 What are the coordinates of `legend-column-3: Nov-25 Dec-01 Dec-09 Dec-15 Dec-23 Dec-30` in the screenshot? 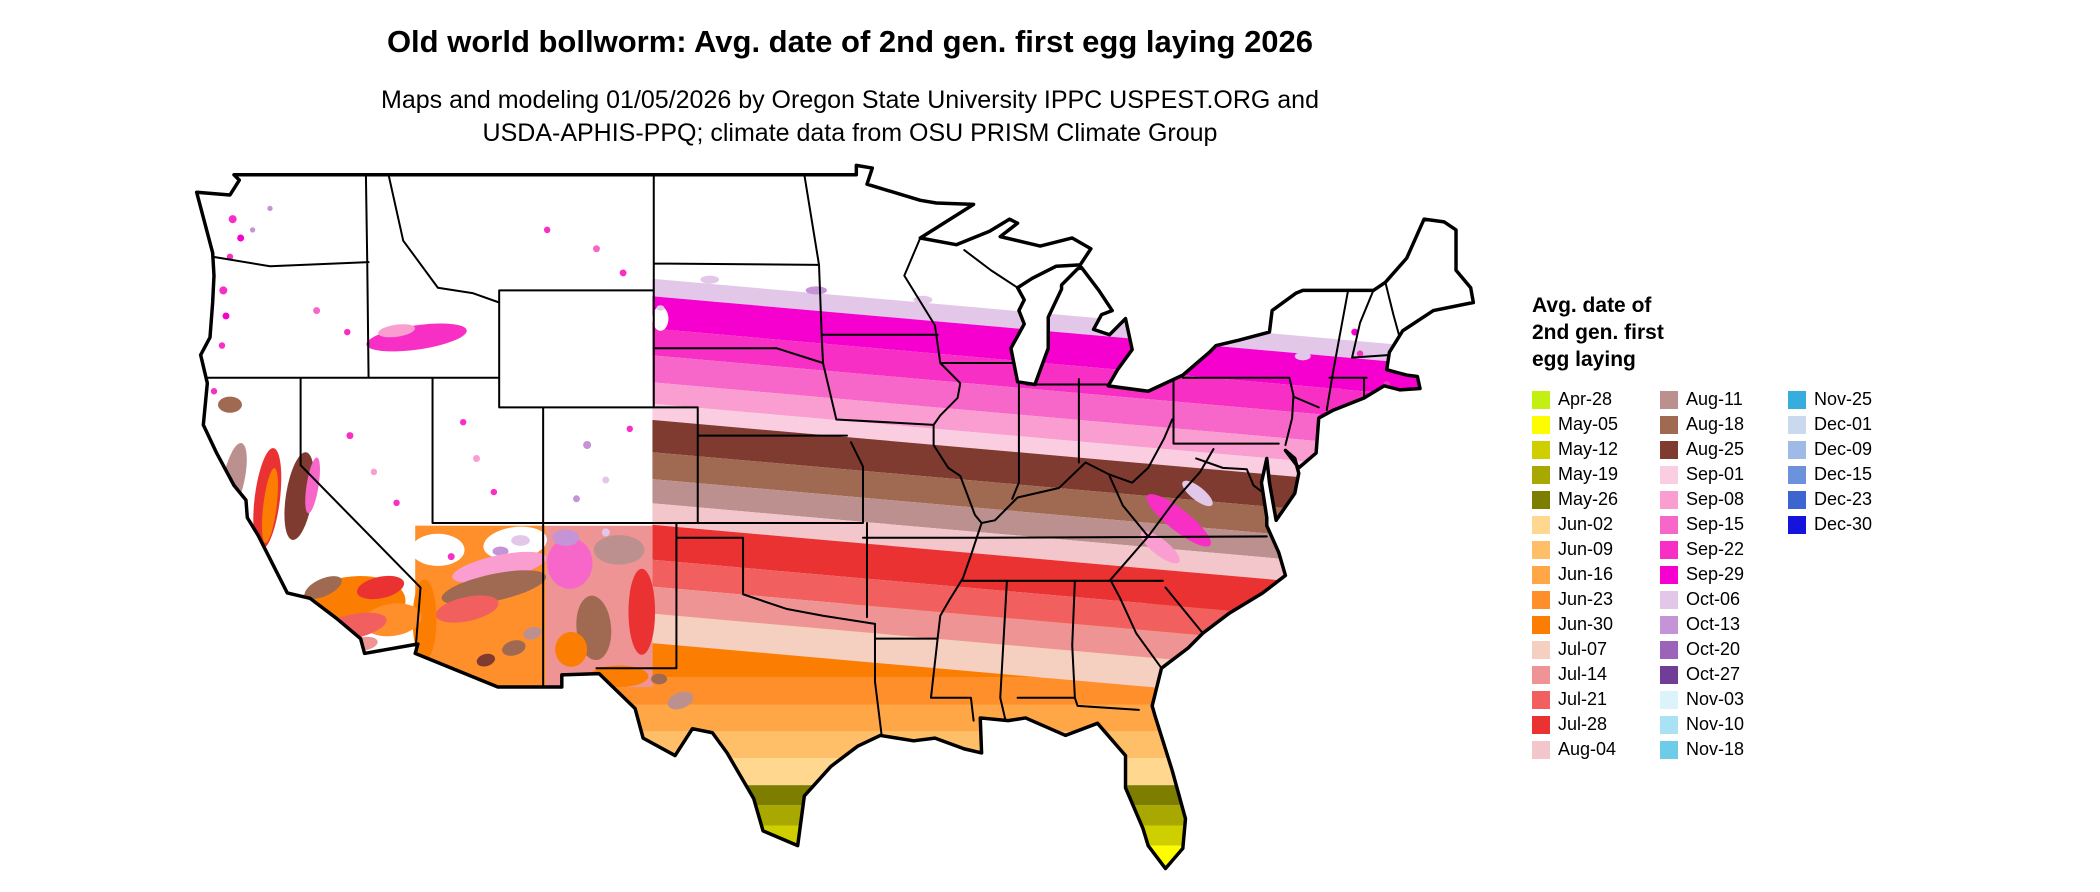 It's located at (1852, 574).